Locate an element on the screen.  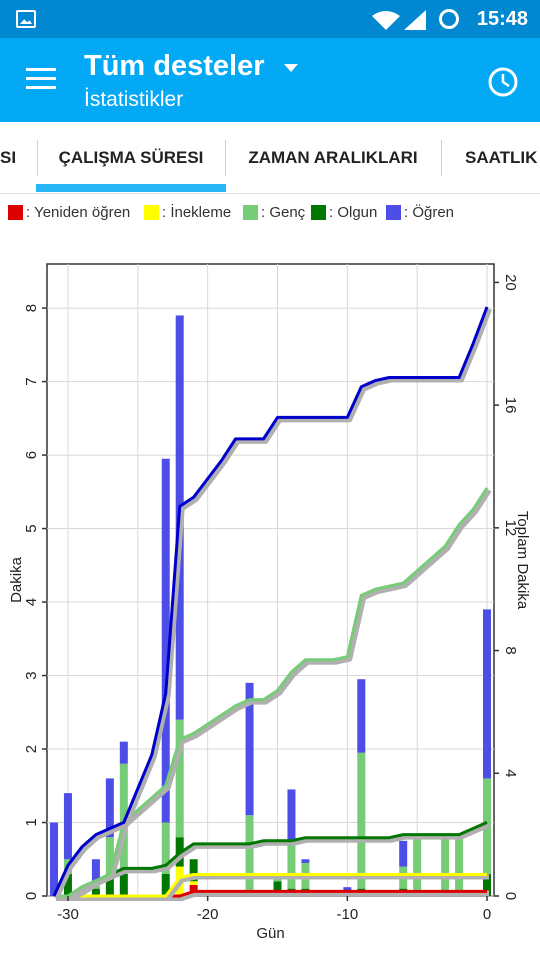
x-tick-label: -10 is located at coordinates (347, 914).